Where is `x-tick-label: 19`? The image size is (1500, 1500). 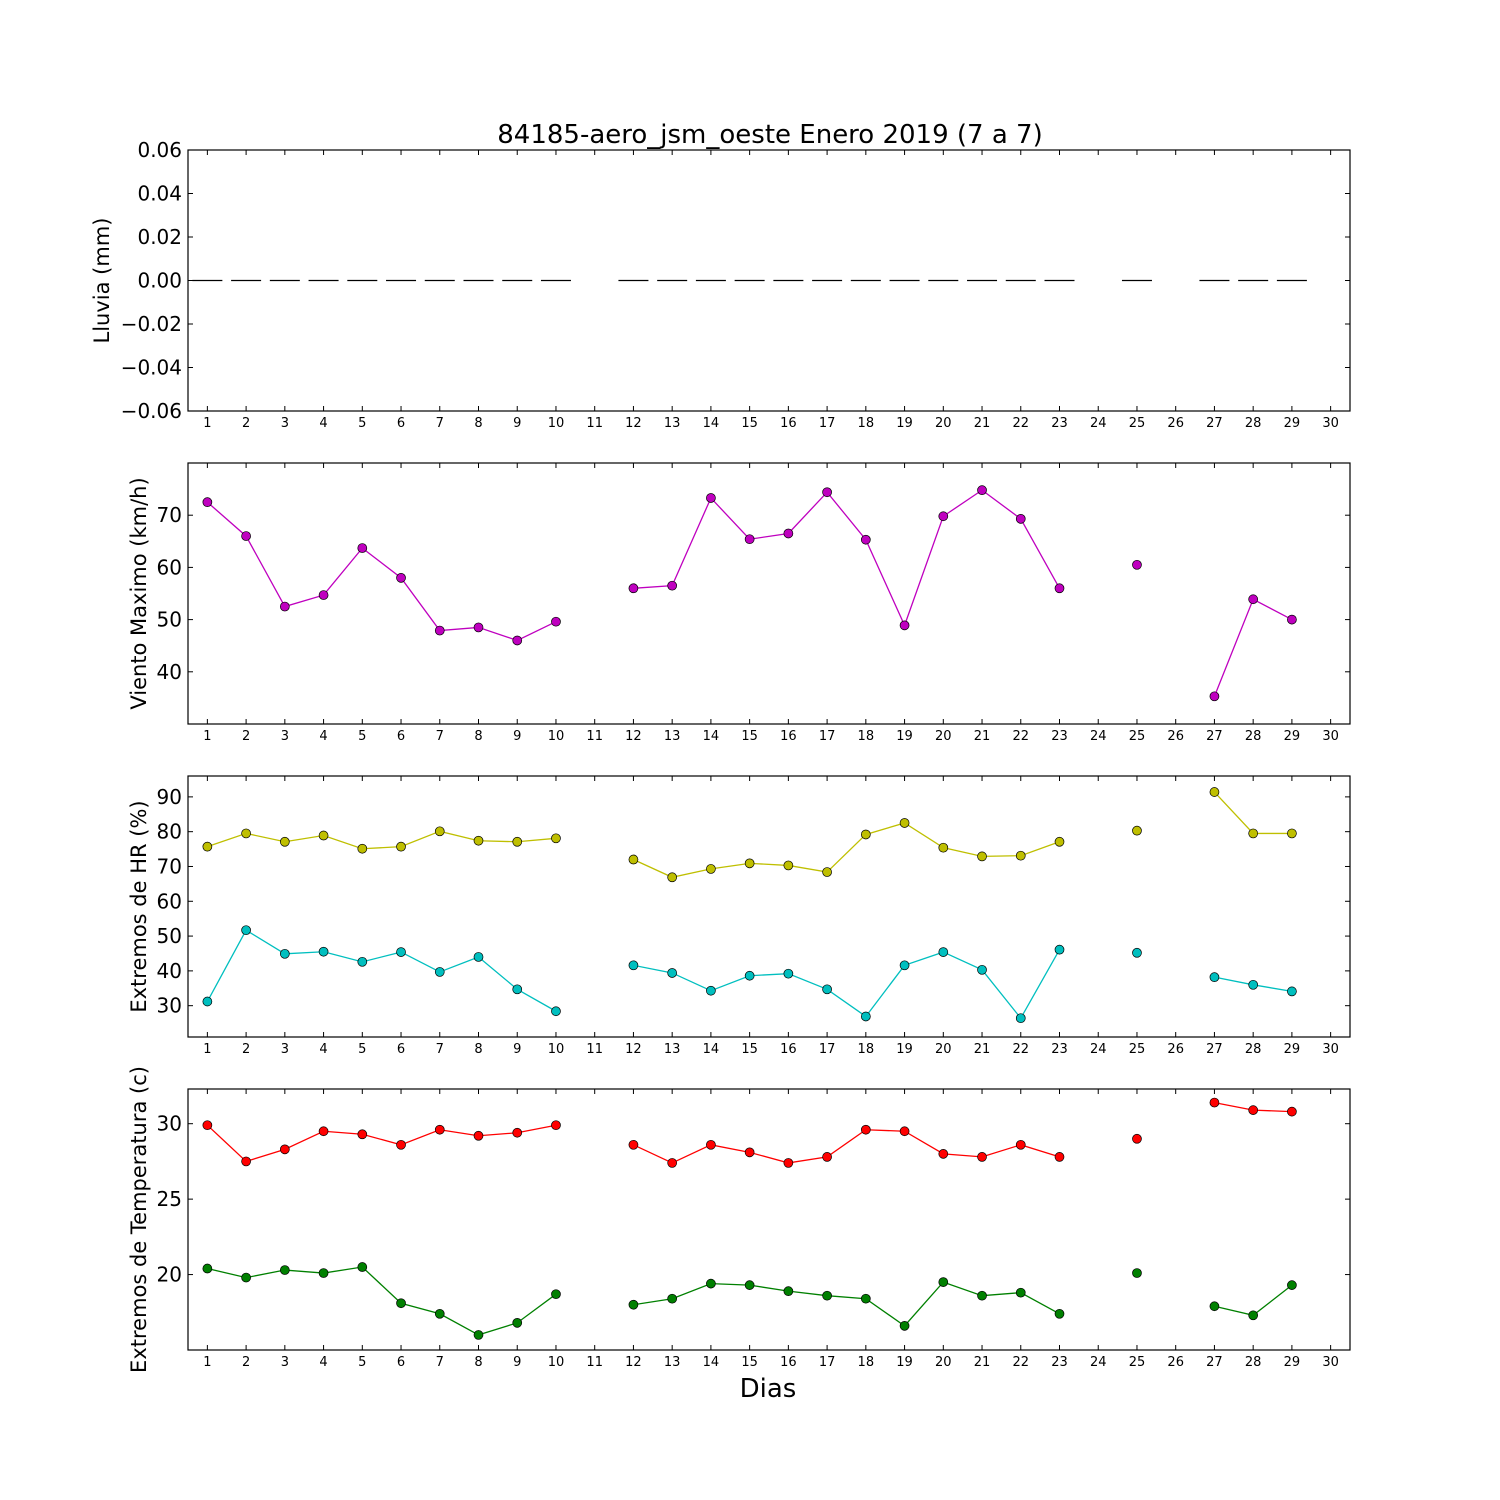
x-tick-label: 19 is located at coordinates (904, 423).